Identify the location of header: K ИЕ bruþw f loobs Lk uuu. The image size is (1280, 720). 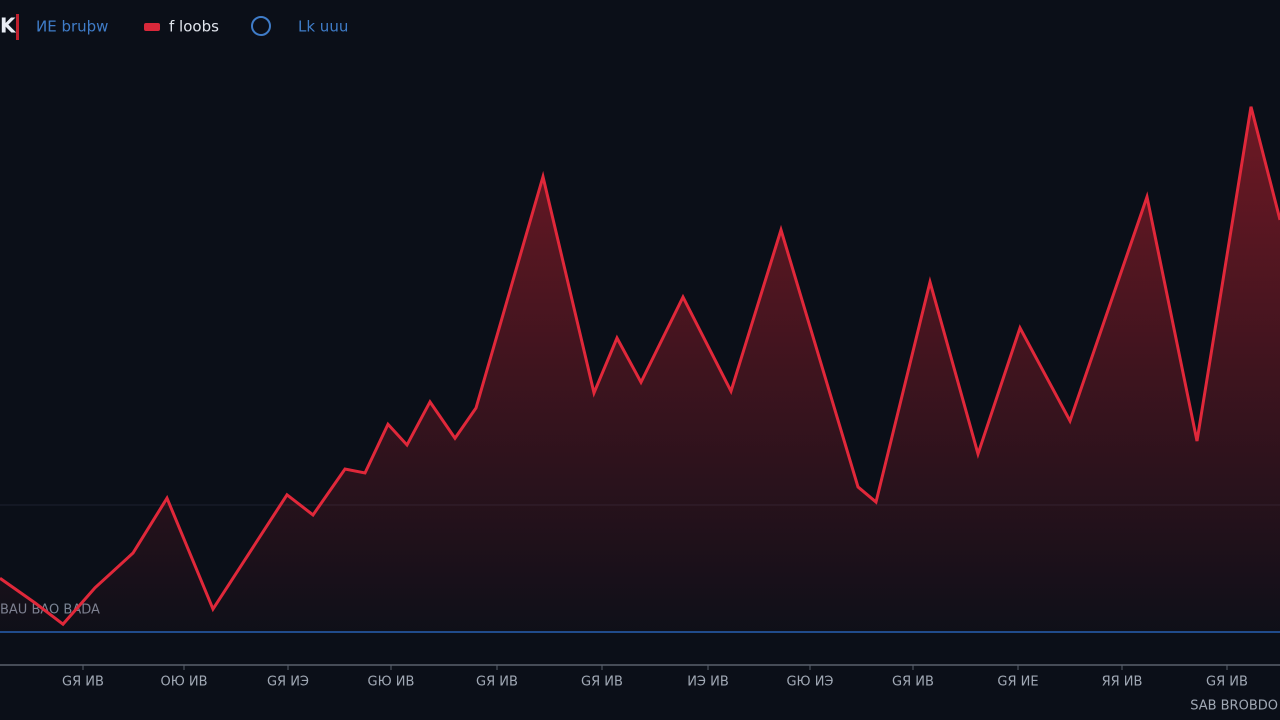
(174, 27).